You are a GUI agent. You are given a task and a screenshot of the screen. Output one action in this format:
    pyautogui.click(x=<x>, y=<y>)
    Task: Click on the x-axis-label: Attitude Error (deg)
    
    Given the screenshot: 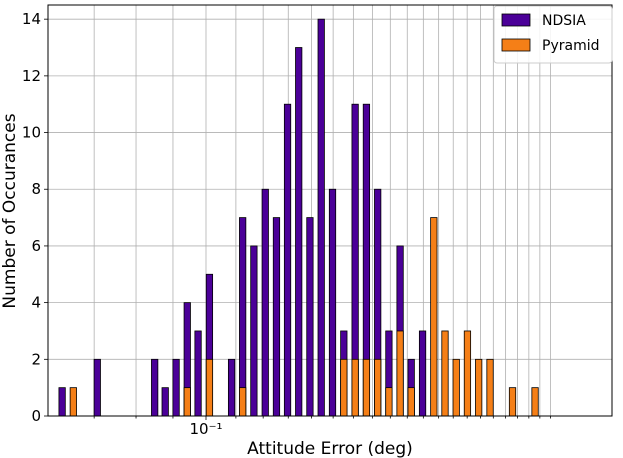 What is the action you would take?
    pyautogui.click(x=330, y=448)
    